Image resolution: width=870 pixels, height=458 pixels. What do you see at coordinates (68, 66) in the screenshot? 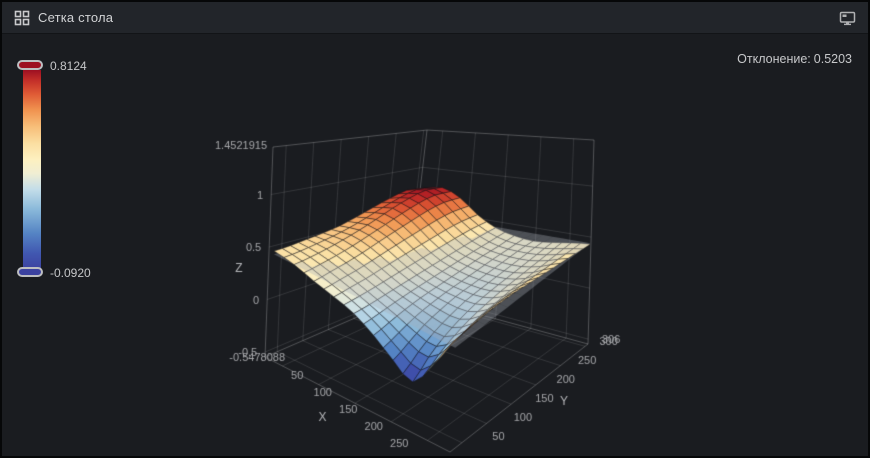
I see `colorbar-max-label: 0.8124` at bounding box center [68, 66].